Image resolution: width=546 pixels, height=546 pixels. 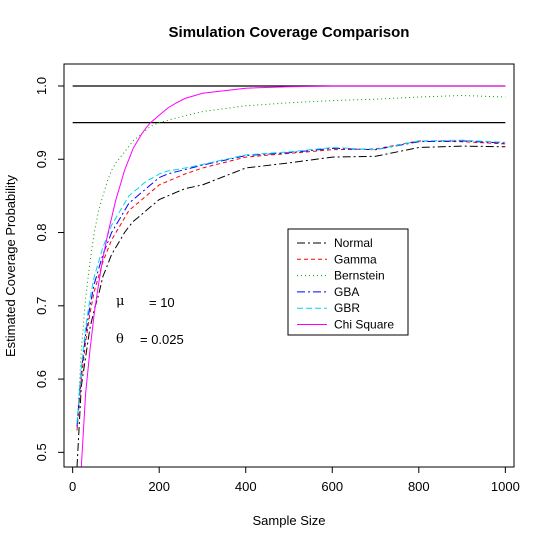 I want to click on x-tick-label: 400, so click(x=246, y=486).